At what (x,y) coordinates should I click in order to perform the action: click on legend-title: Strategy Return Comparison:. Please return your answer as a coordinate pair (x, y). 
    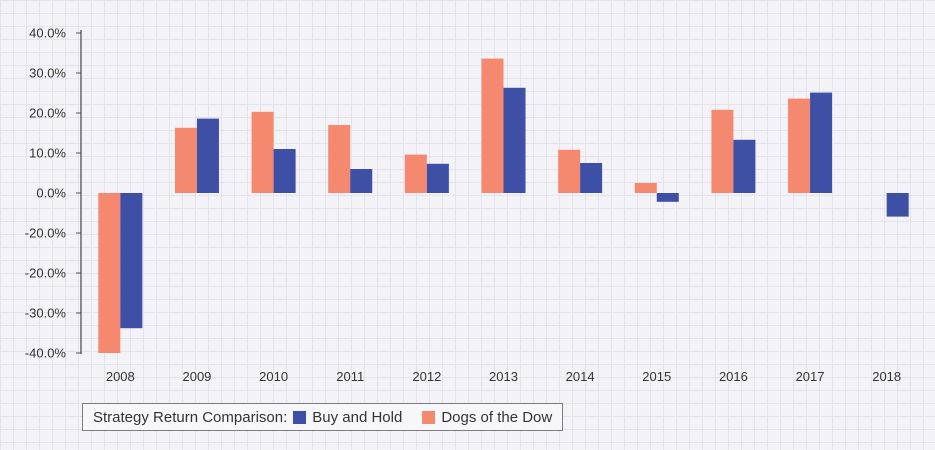
    Looking at the image, I should click on (190, 417).